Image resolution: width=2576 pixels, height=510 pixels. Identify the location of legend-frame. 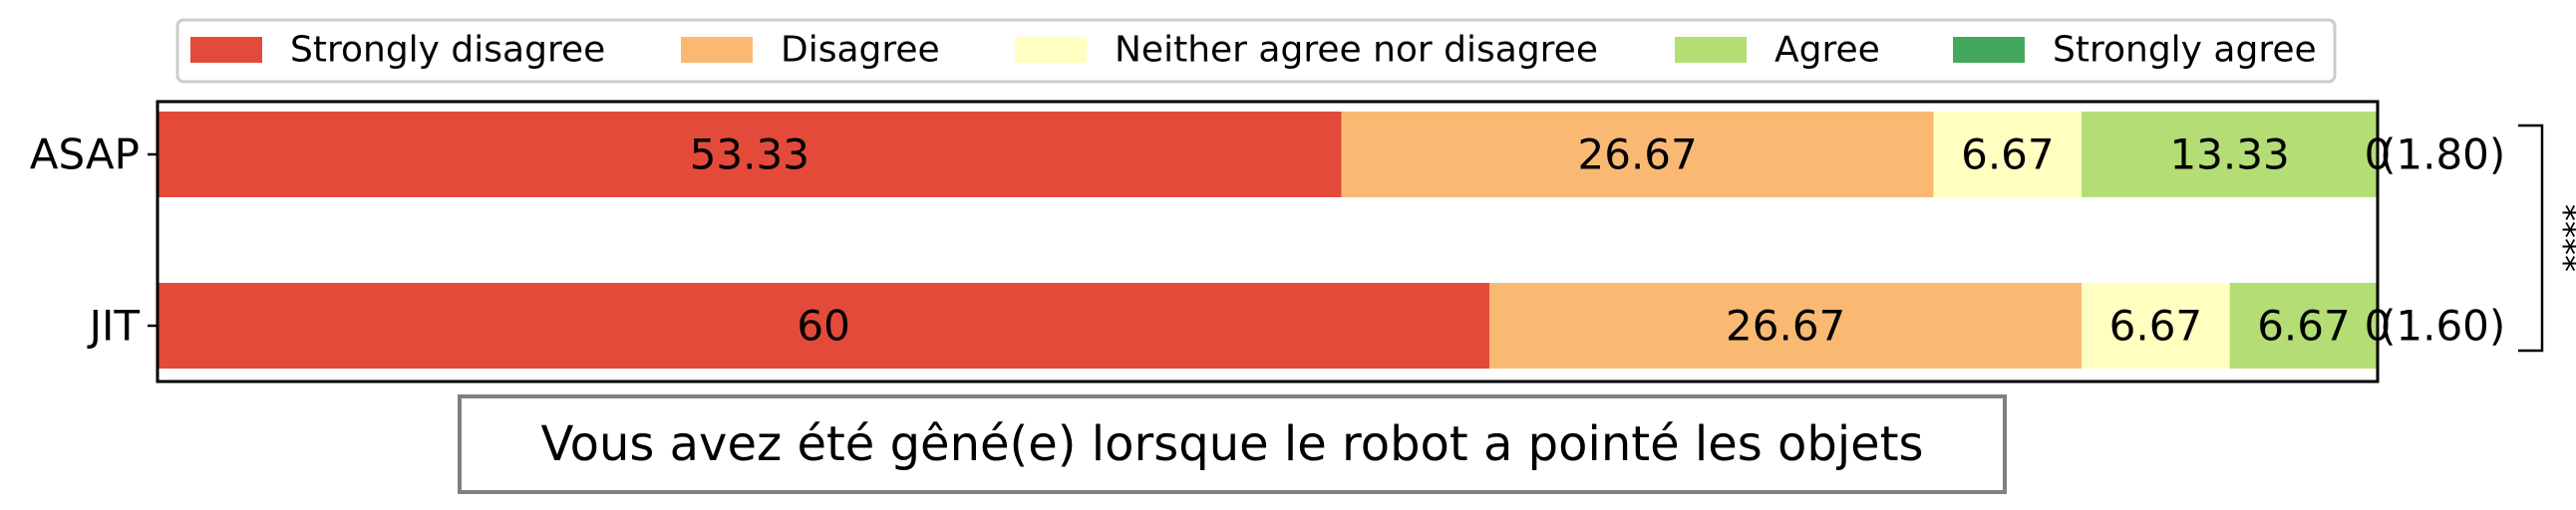
(1256, 51).